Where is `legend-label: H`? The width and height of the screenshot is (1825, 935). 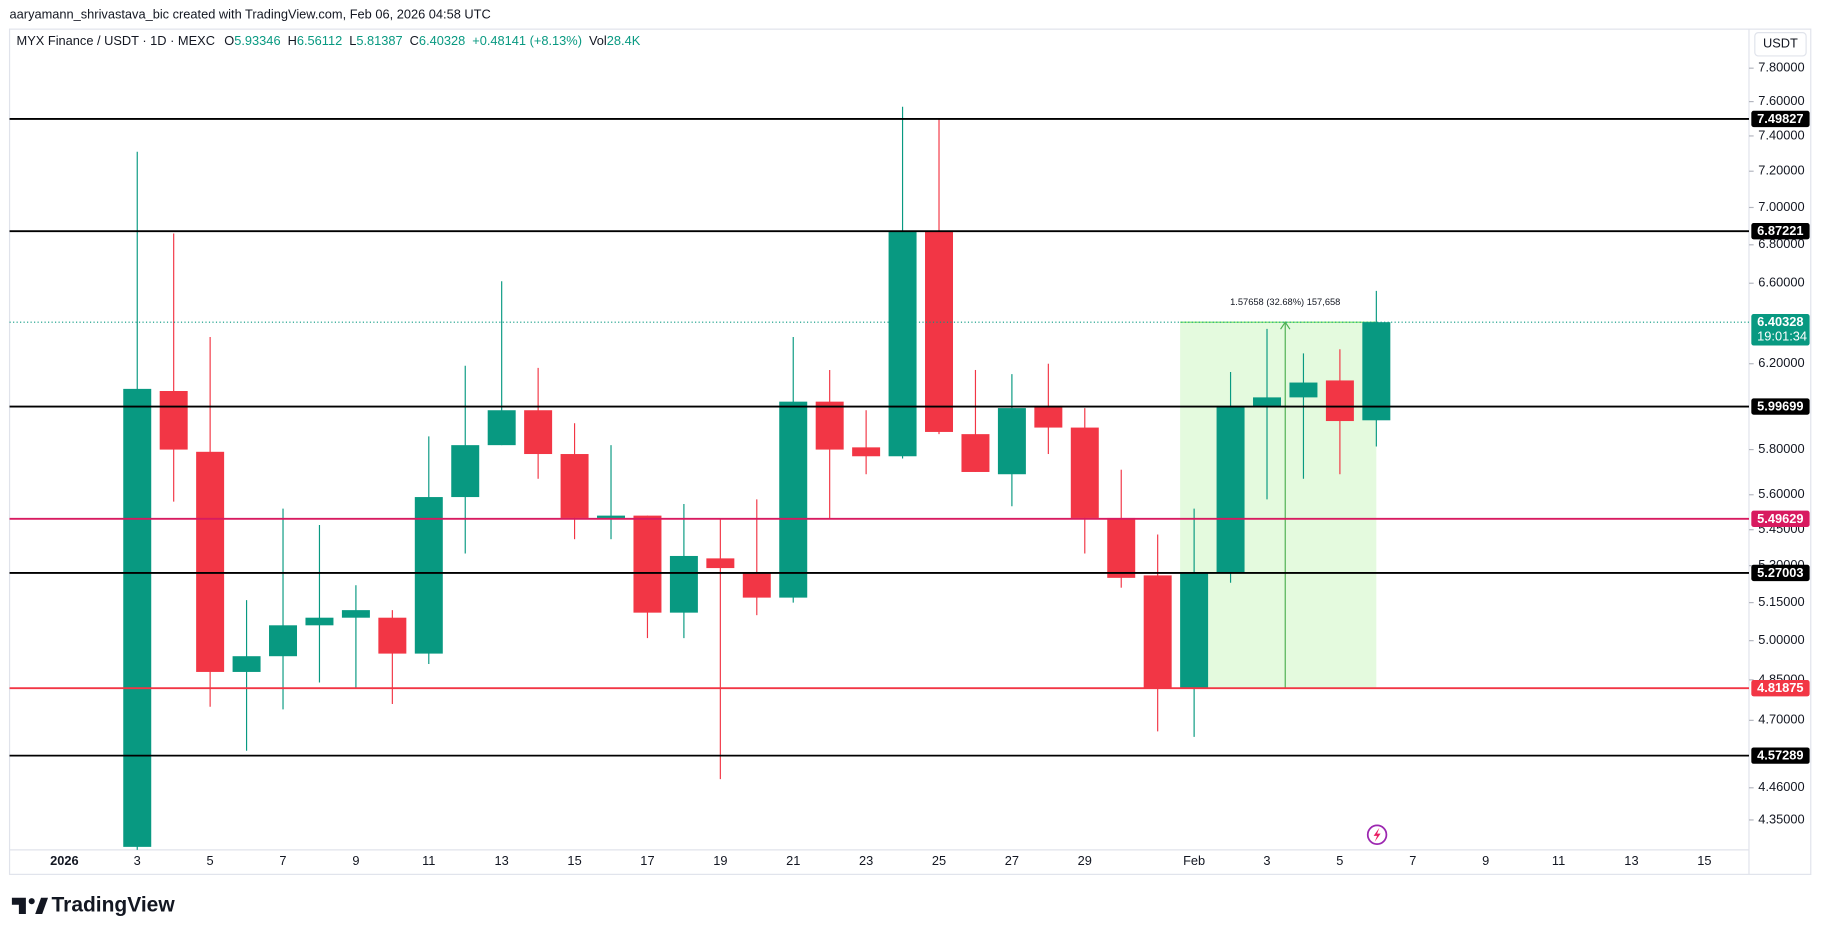
legend-label: H is located at coordinates (292, 40).